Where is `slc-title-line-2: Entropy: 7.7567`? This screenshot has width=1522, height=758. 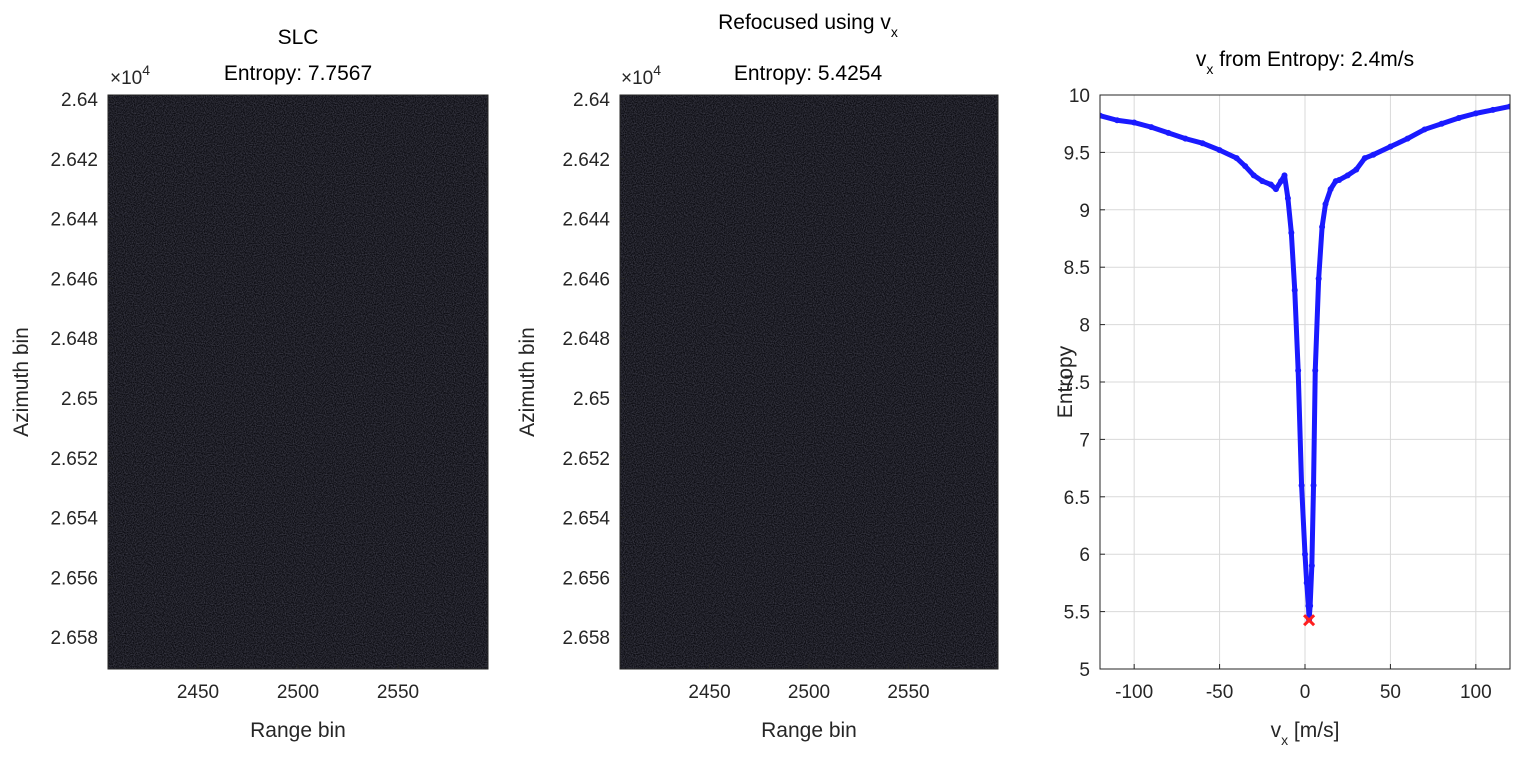
slc-title-line-2: Entropy: 7.7567 is located at coordinates (298, 73).